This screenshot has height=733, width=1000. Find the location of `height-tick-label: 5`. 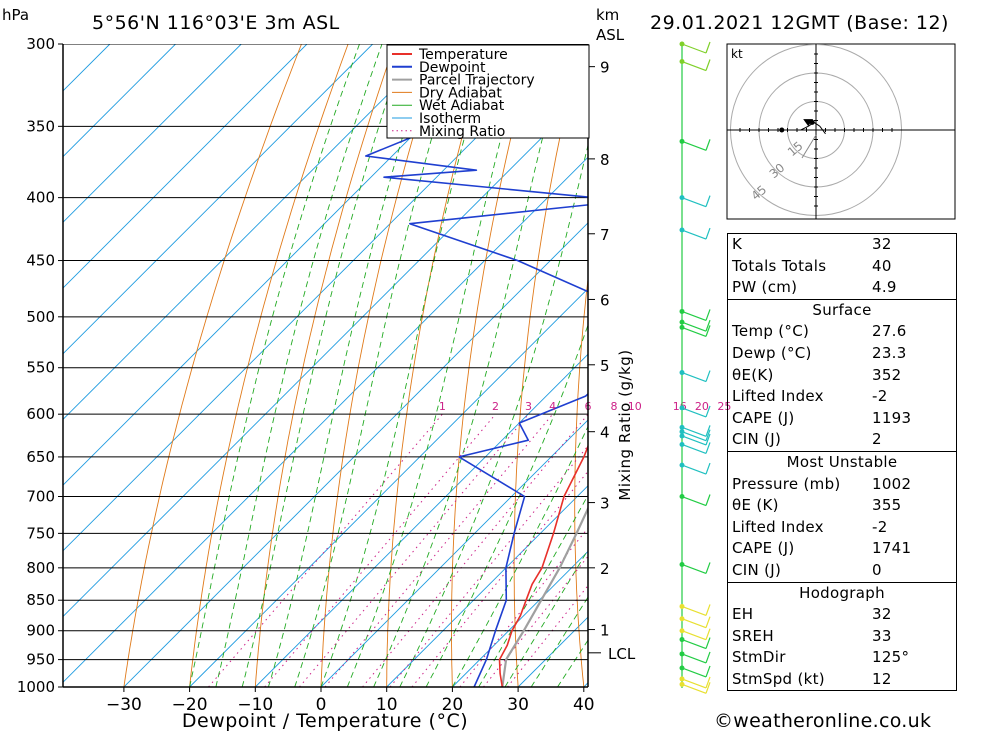

height-tick-label: 5 is located at coordinates (605, 366).